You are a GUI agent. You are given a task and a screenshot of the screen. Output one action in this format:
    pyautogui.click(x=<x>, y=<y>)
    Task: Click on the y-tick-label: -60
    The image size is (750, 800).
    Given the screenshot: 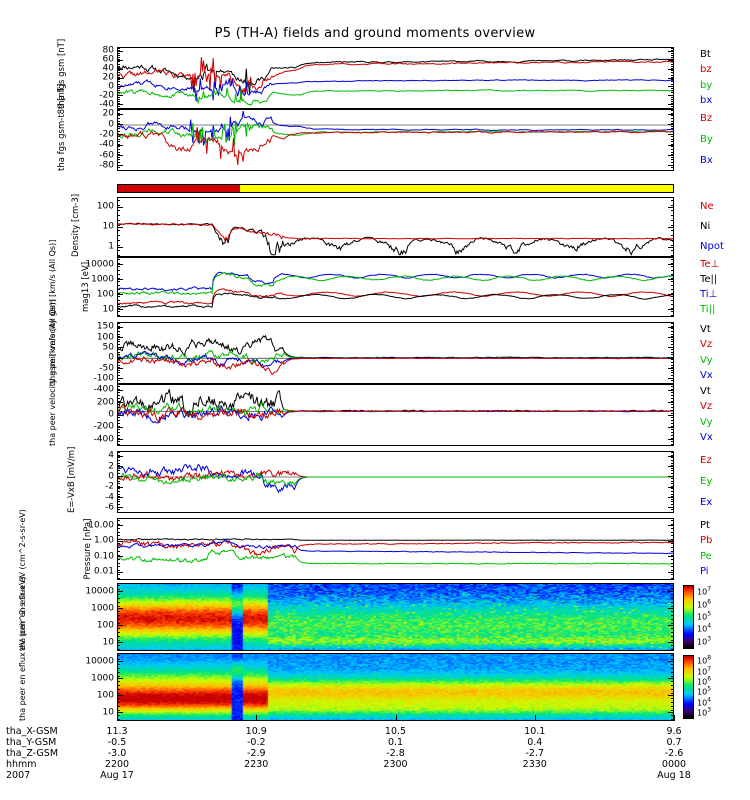 What is the action you would take?
    pyautogui.click(x=106, y=155)
    